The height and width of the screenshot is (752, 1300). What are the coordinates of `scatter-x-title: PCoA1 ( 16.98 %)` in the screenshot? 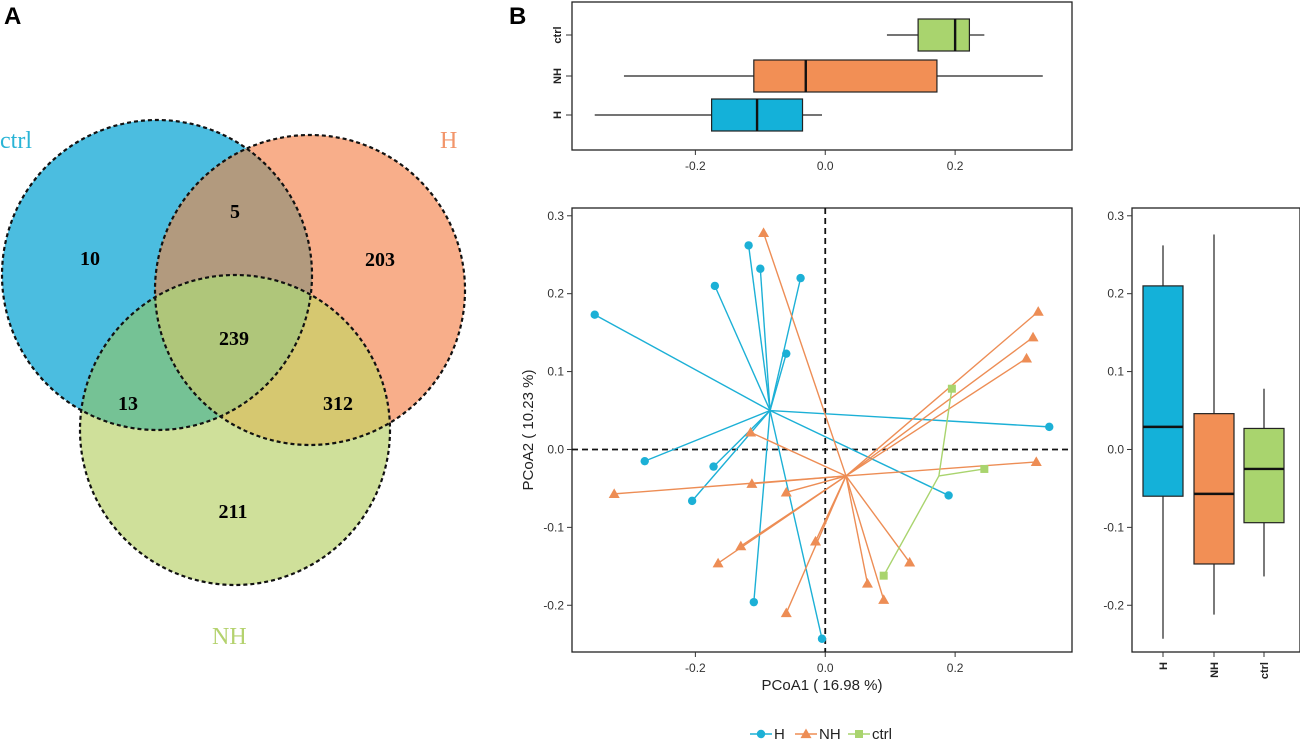 It's located at (822, 685).